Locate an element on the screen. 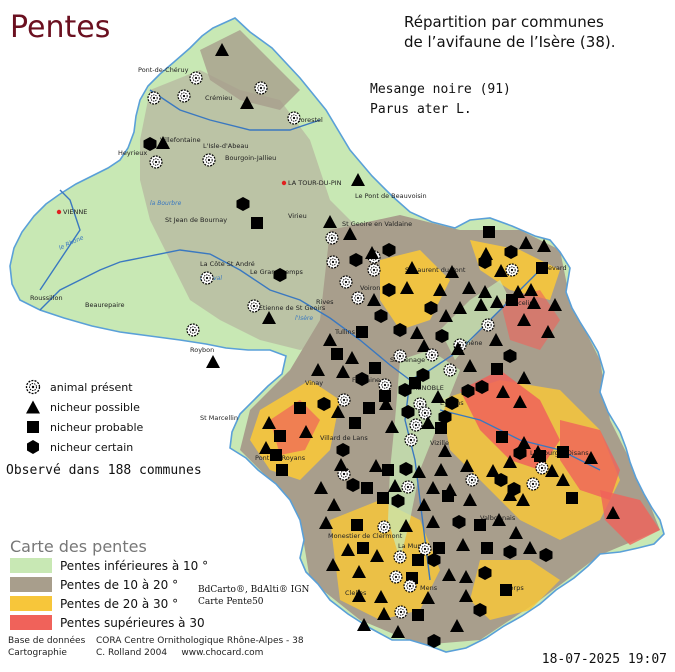 Image resolution: width=675 pixels, height=672 pixels. slope-label: Pentes de 20 à 30 ° is located at coordinates (119, 603).